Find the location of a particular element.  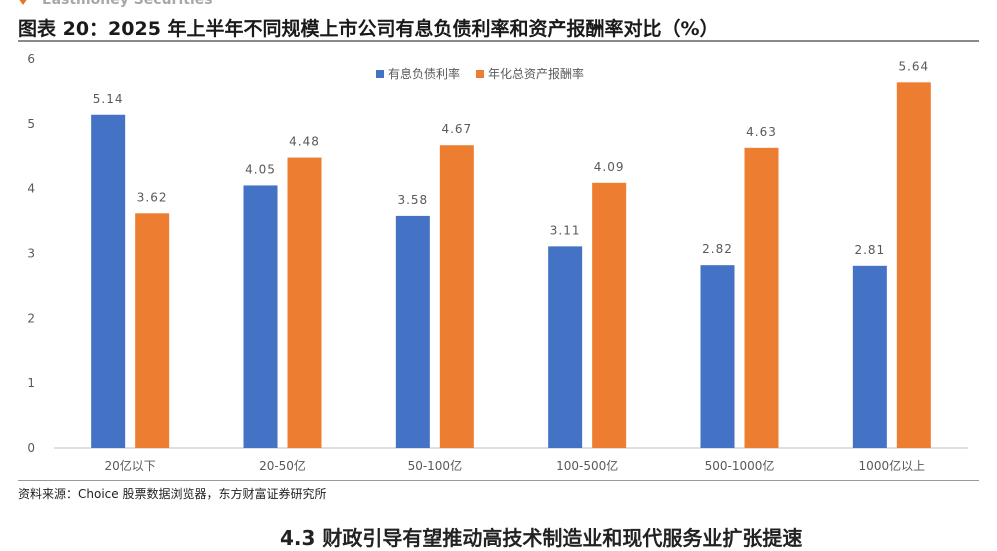

data-label: 4.67 is located at coordinates (456, 129).